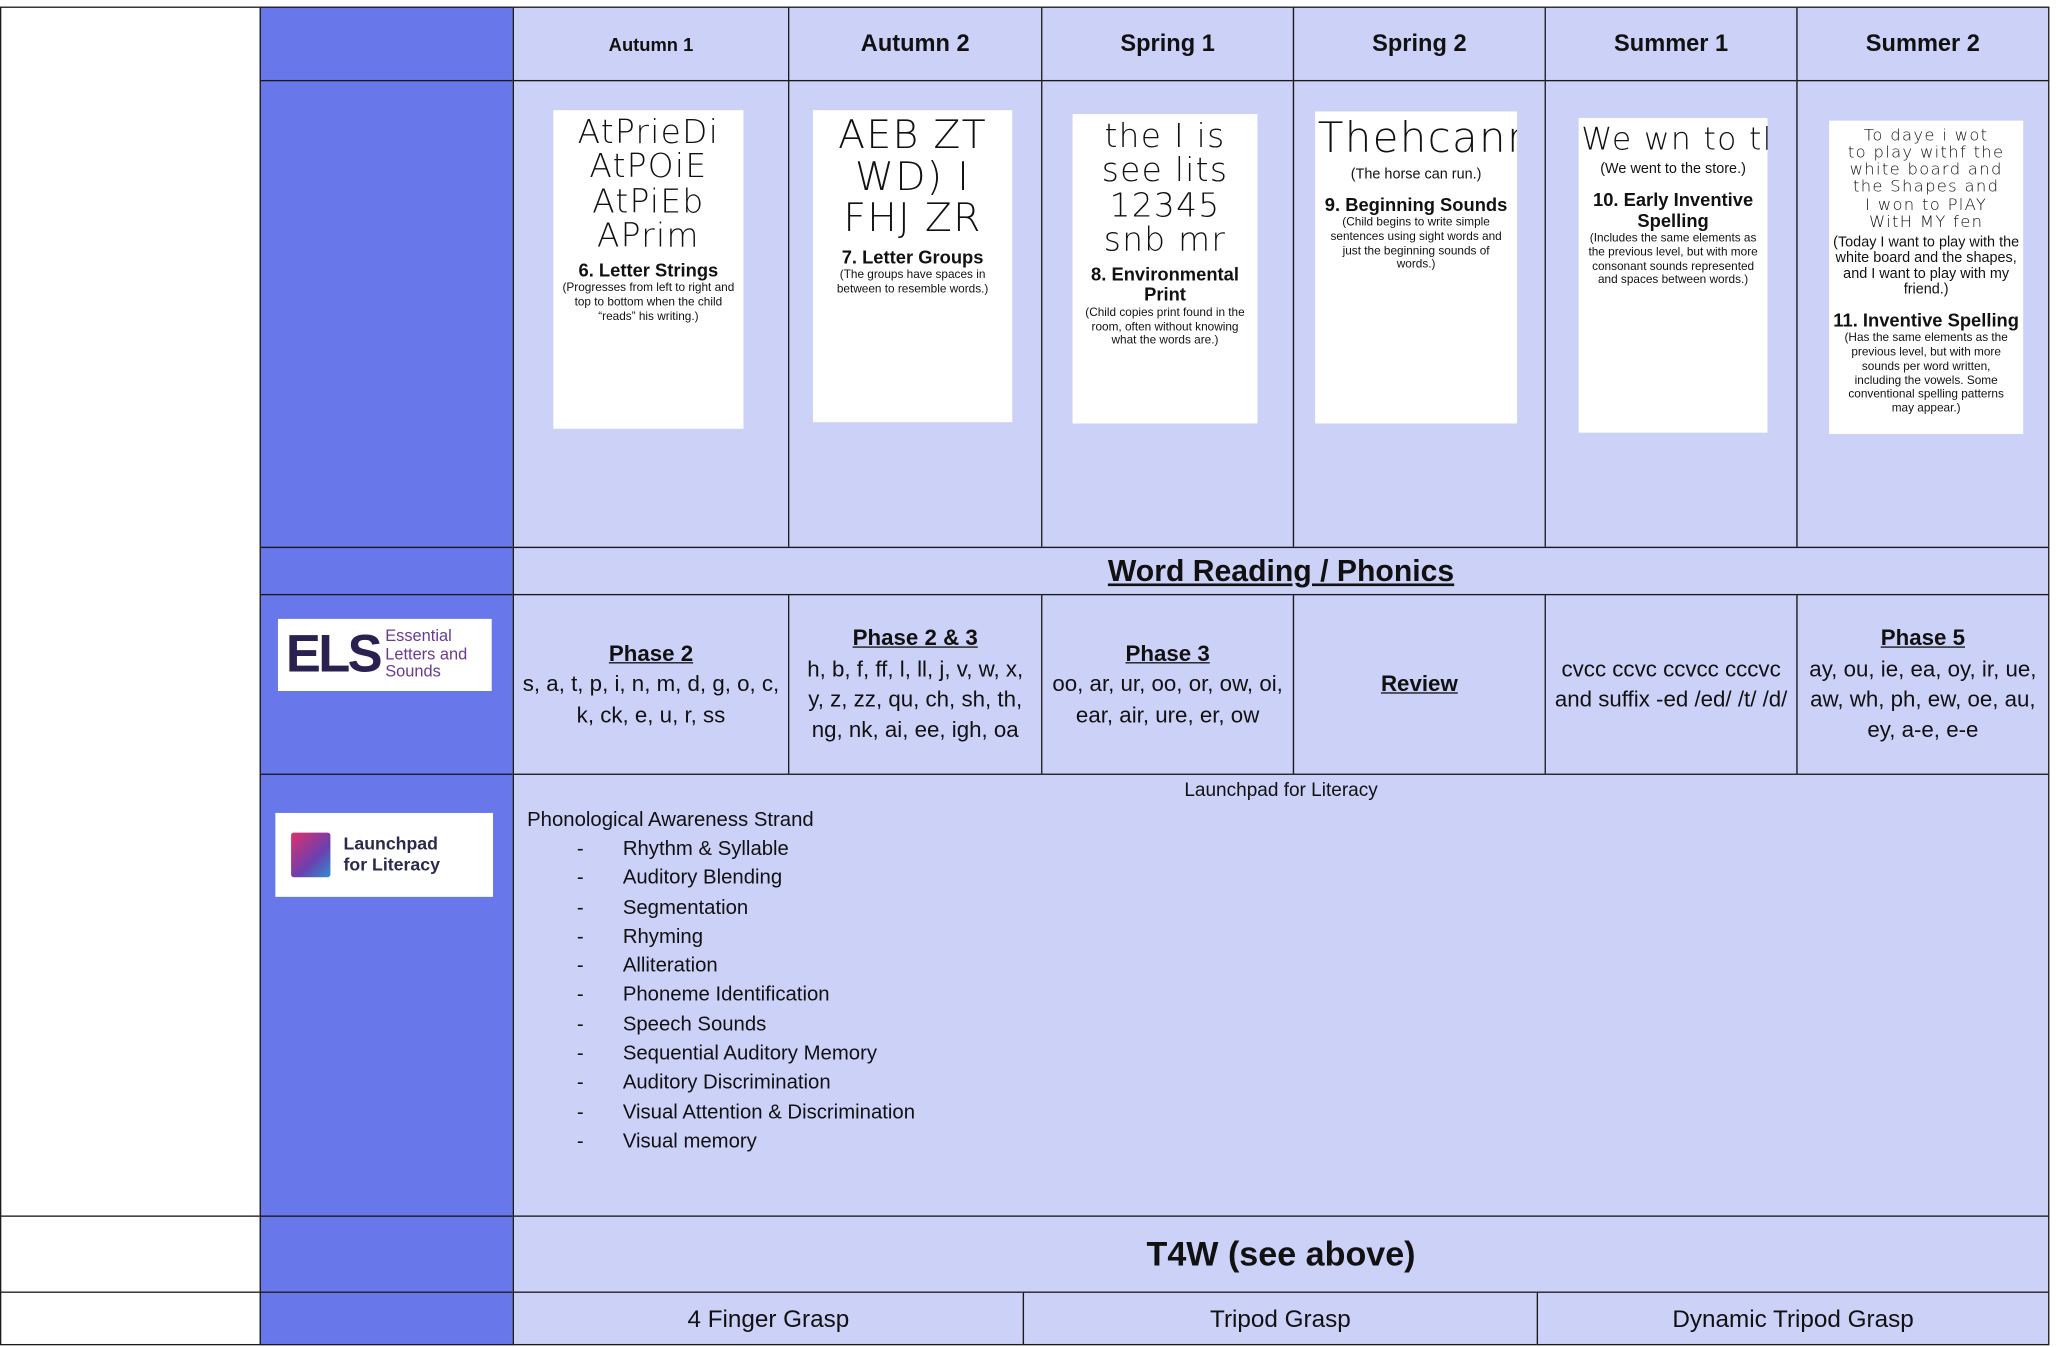  What do you see at coordinates (721, 909) in the screenshot?
I see `strand-item: Segmentation` at bounding box center [721, 909].